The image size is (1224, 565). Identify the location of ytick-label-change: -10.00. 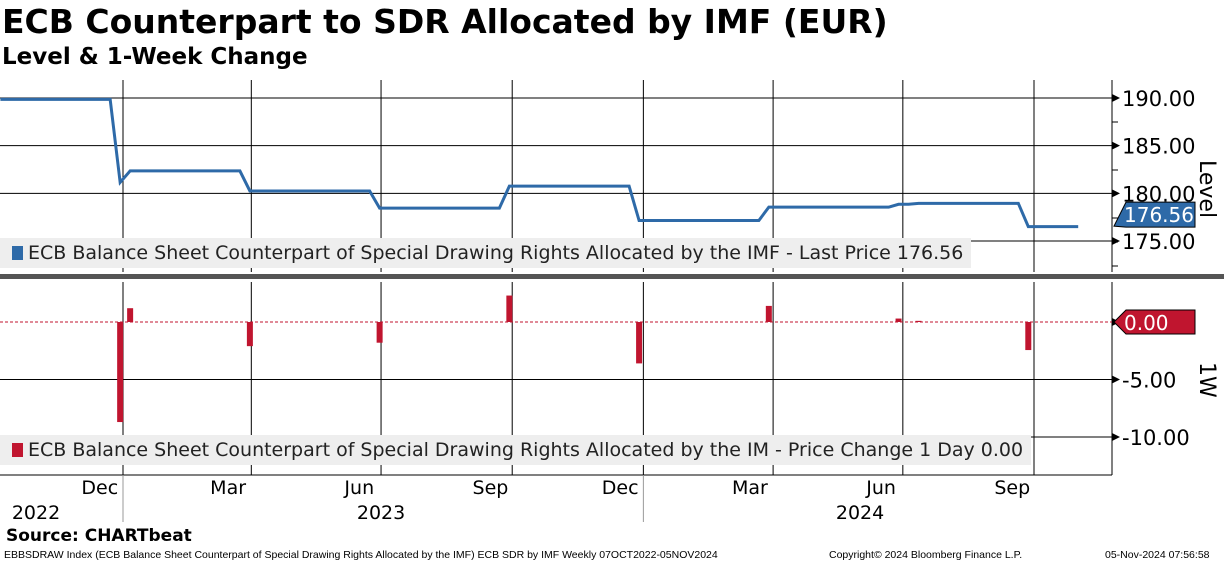
(1156, 438).